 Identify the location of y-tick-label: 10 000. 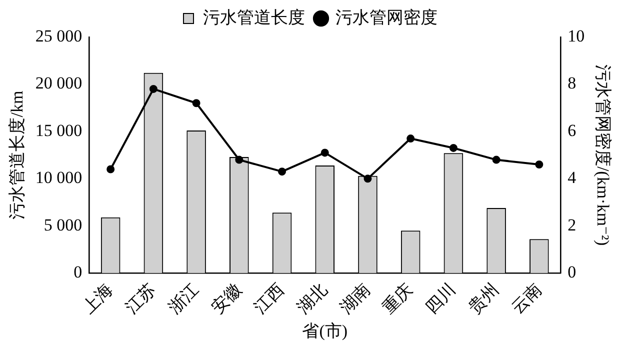
(58, 178).